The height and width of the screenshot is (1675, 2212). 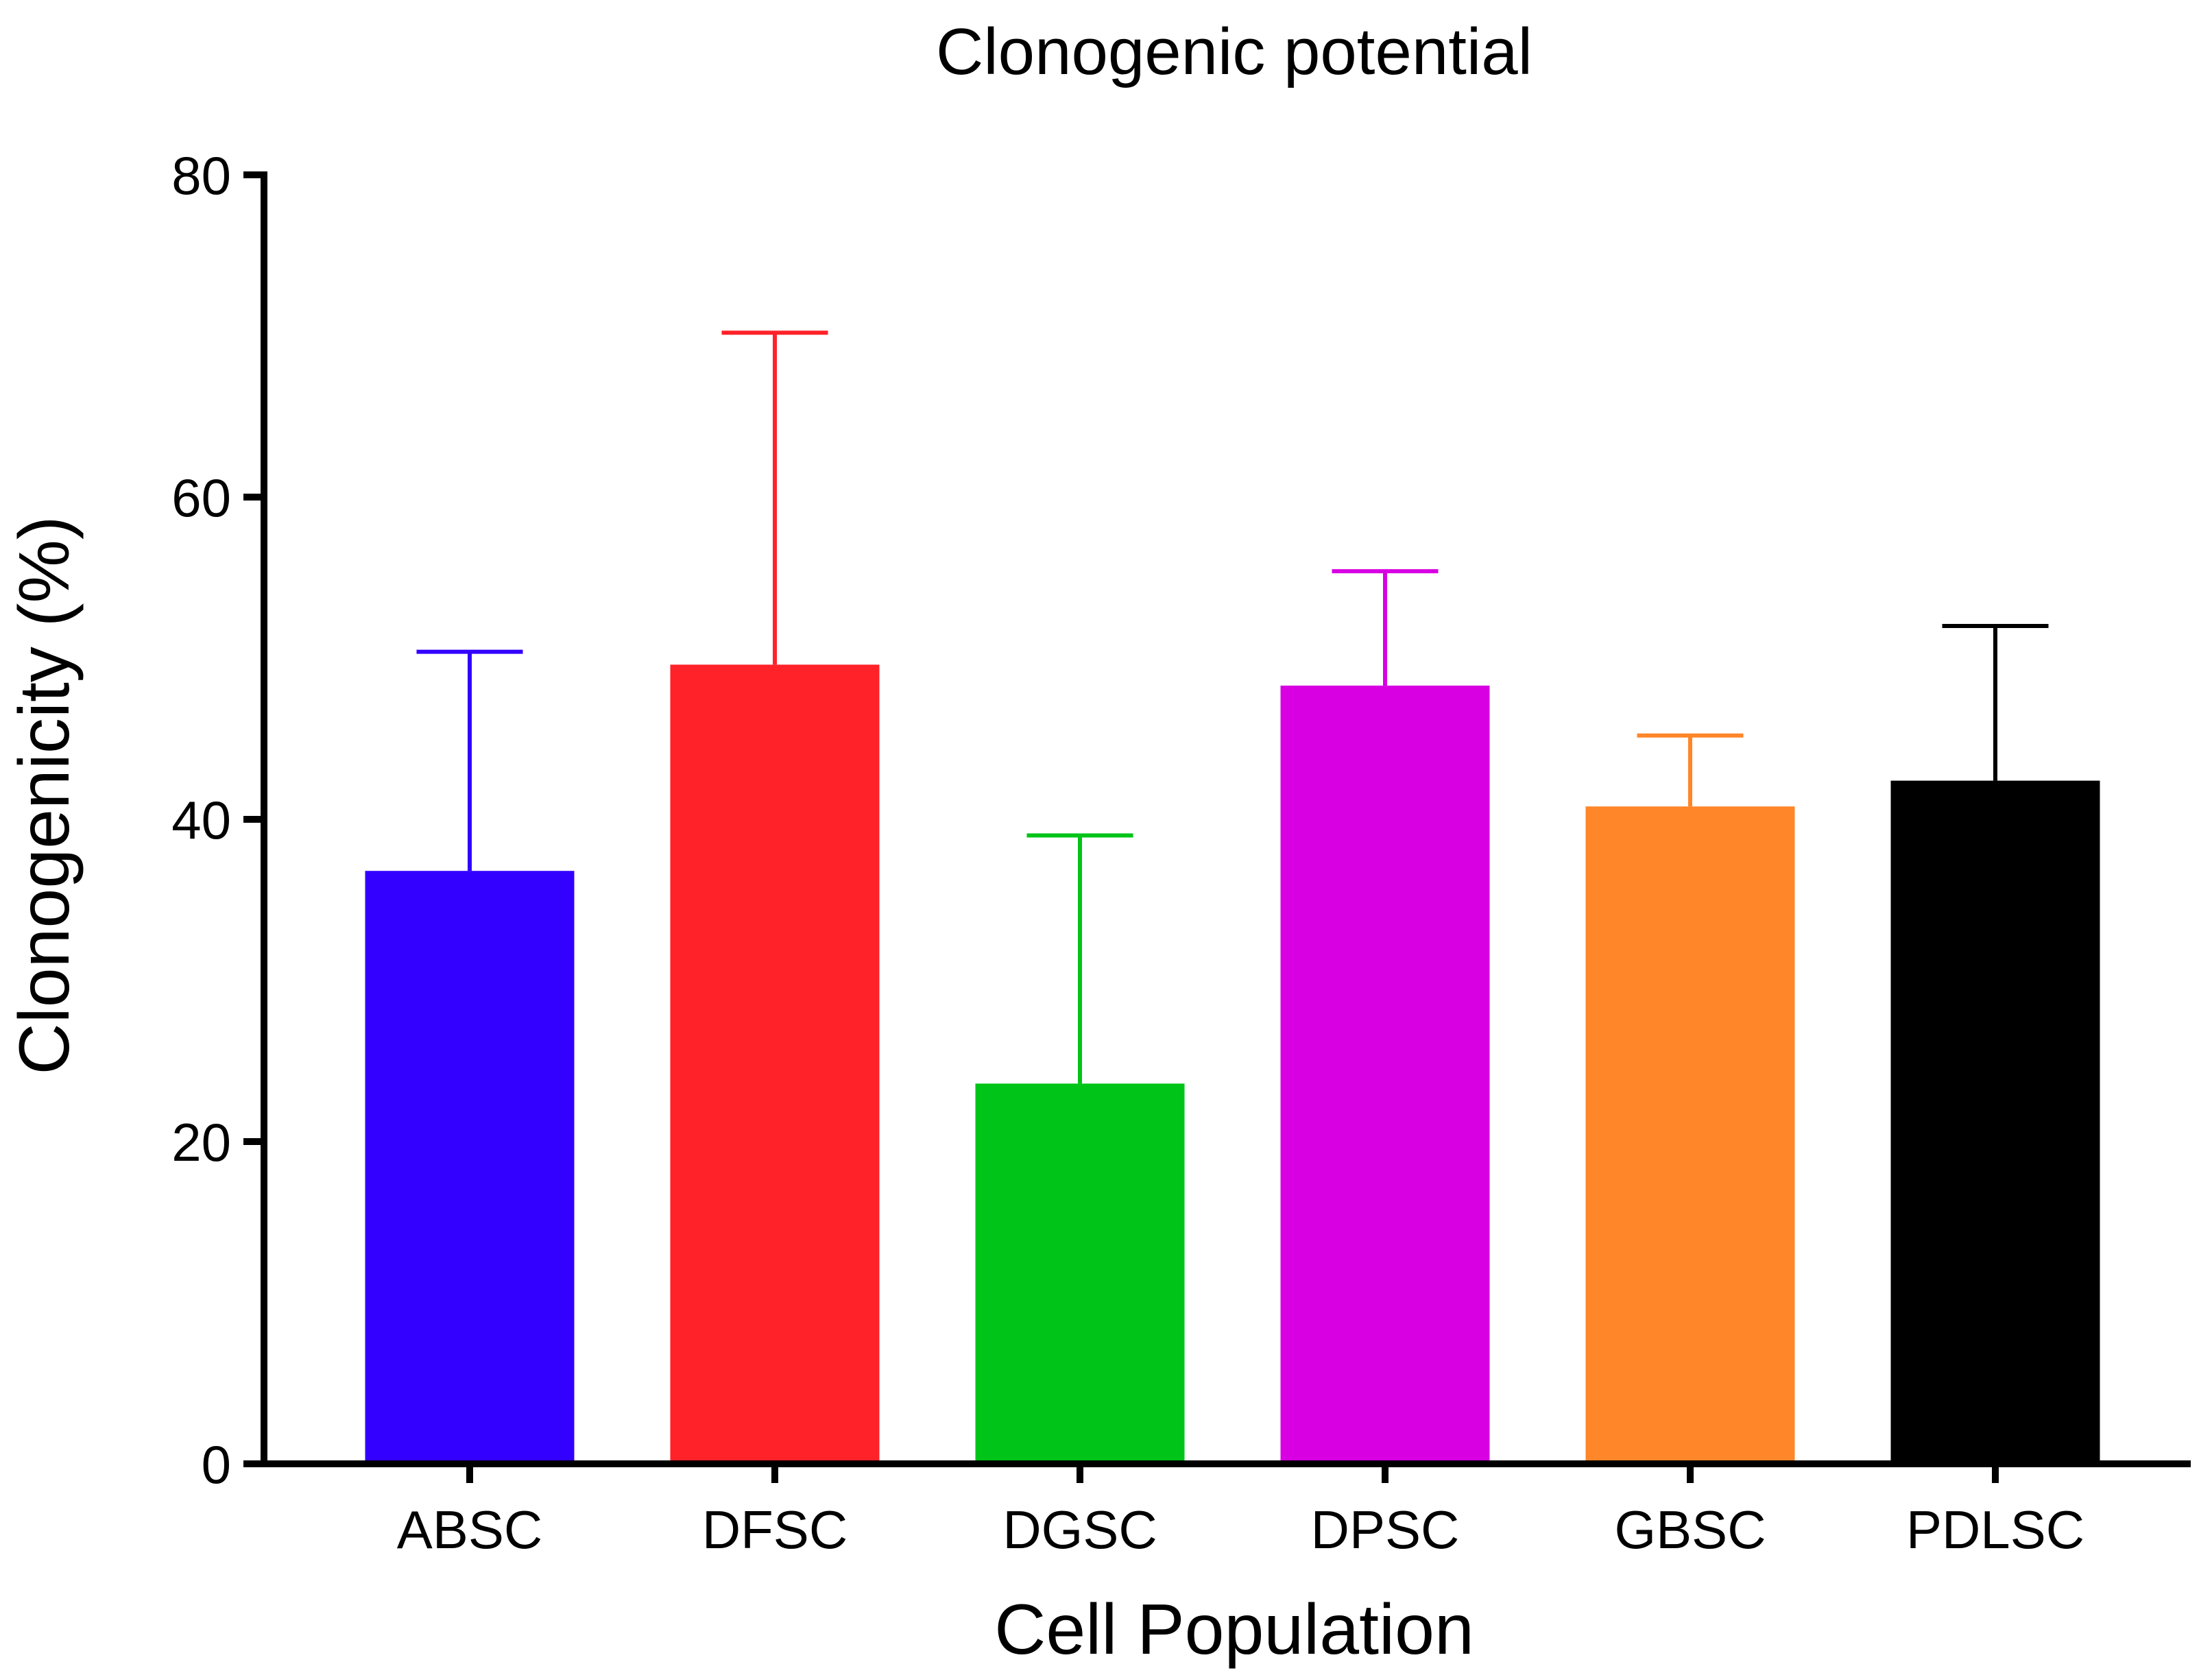 What do you see at coordinates (1690, 1135) in the screenshot?
I see `bar-gbsc` at bounding box center [1690, 1135].